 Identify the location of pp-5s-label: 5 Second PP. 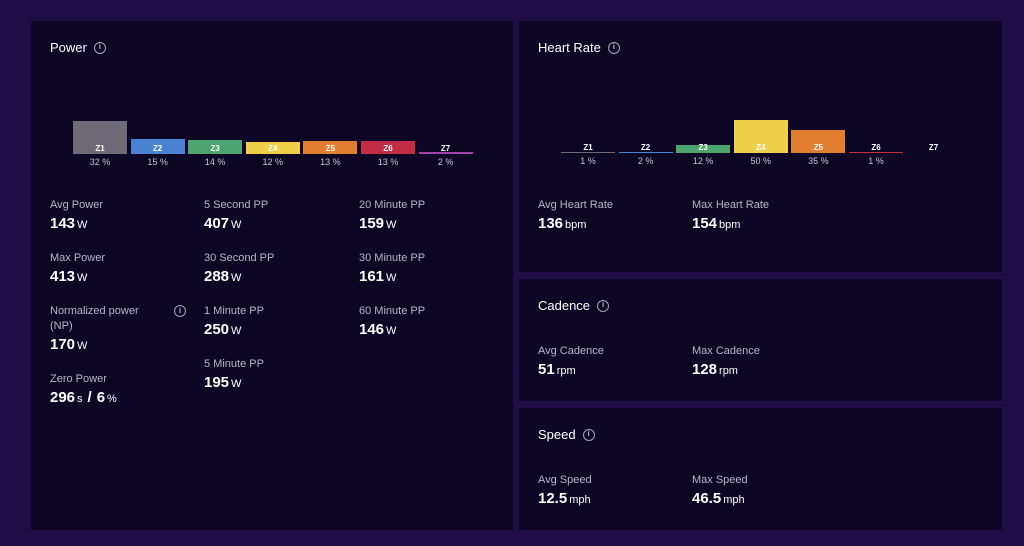
(236, 205).